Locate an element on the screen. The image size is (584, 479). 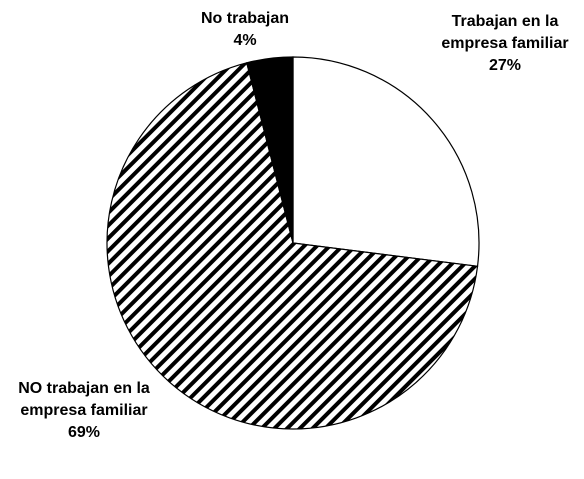
category-label: No trabajan is located at coordinates (244, 18).